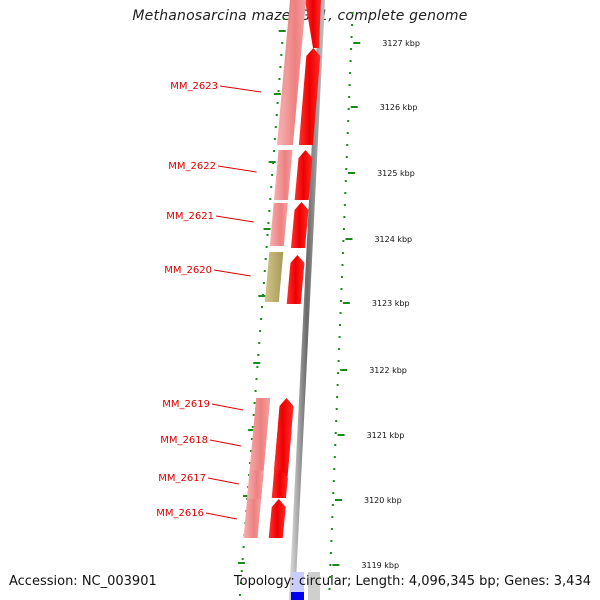 The width and height of the screenshot is (600, 600). I want to click on kbp-tick-label: 3126 kbp, so click(399, 107).